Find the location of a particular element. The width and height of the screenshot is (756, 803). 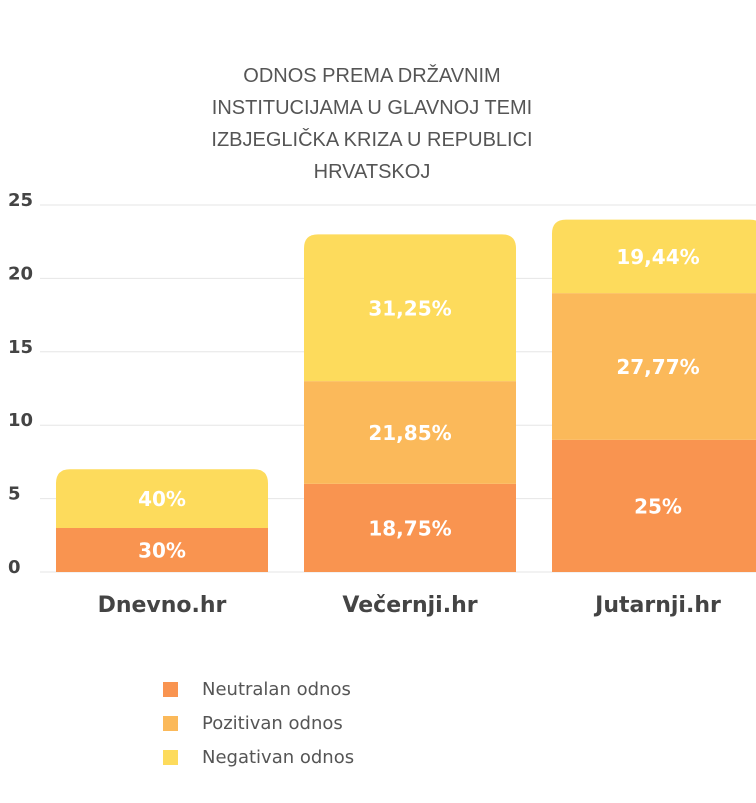

segment-label: 18,75% is located at coordinates (409, 528).